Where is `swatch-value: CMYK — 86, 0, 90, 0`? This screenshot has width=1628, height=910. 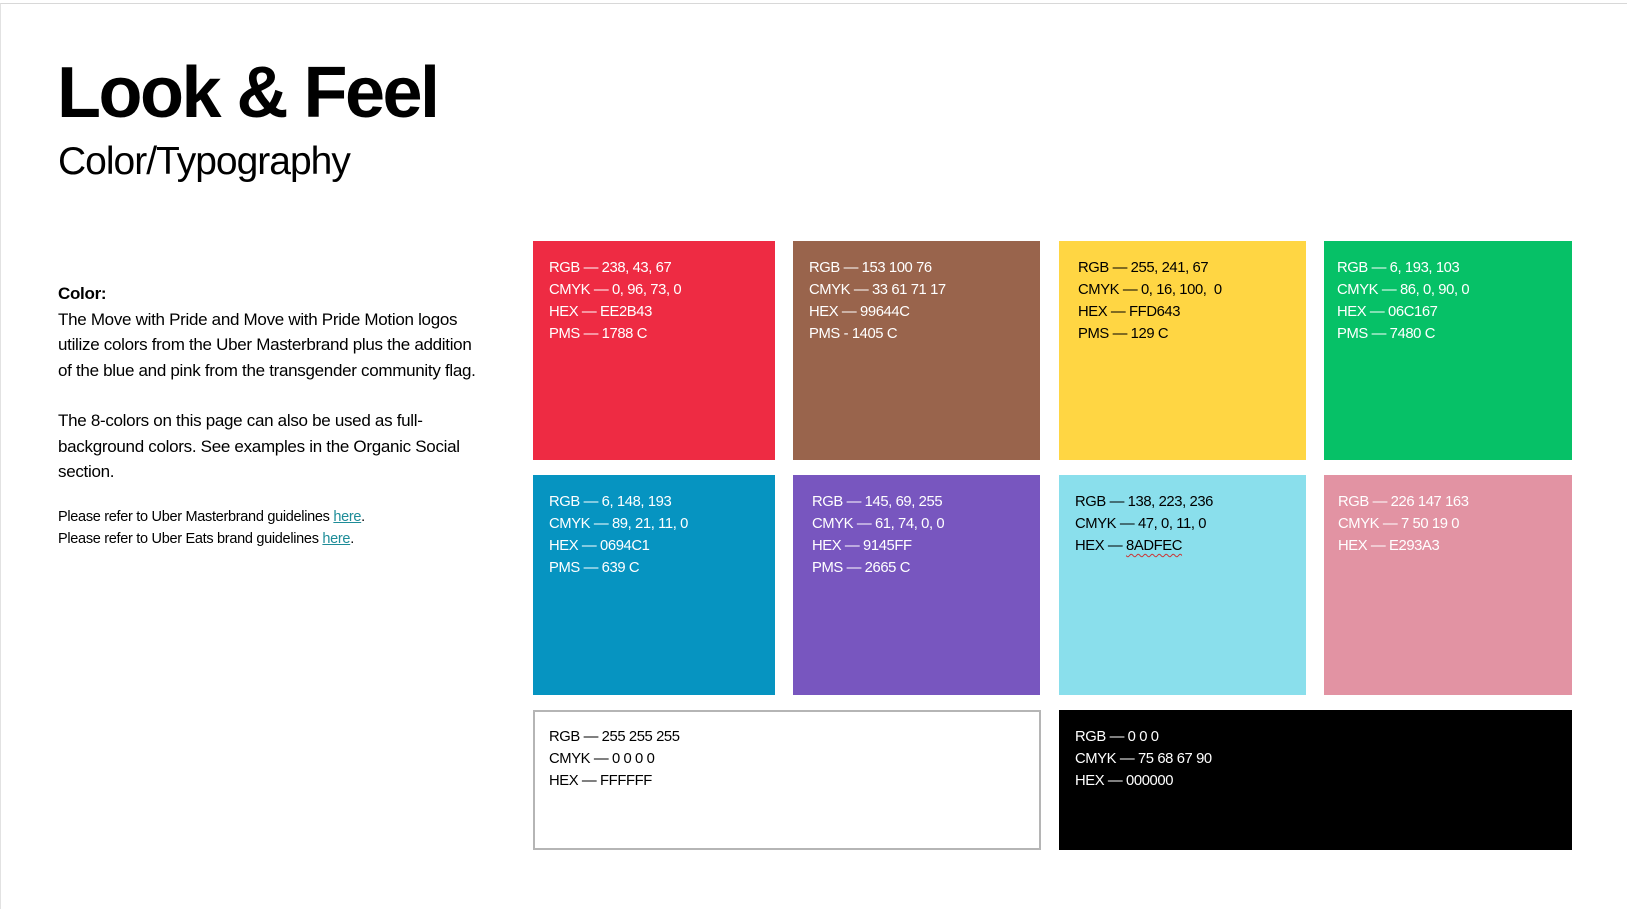
swatch-value: CMYK — 86, 0, 90, 0 is located at coordinates (1403, 290).